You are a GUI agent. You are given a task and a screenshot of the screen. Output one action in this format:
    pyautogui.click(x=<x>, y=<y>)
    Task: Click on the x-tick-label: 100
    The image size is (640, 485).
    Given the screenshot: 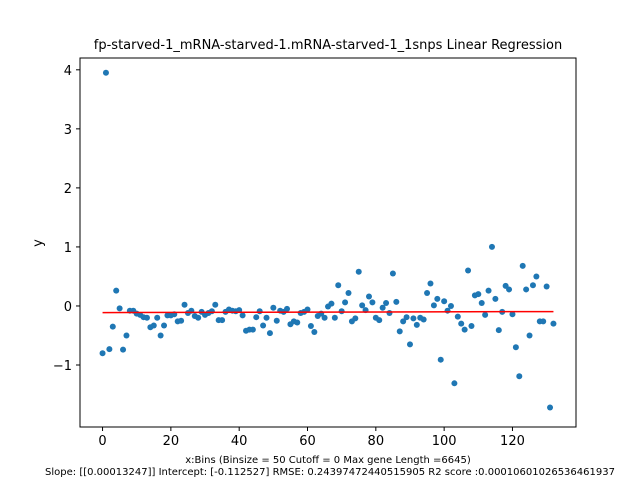 What is the action you would take?
    pyautogui.click(x=444, y=441)
    